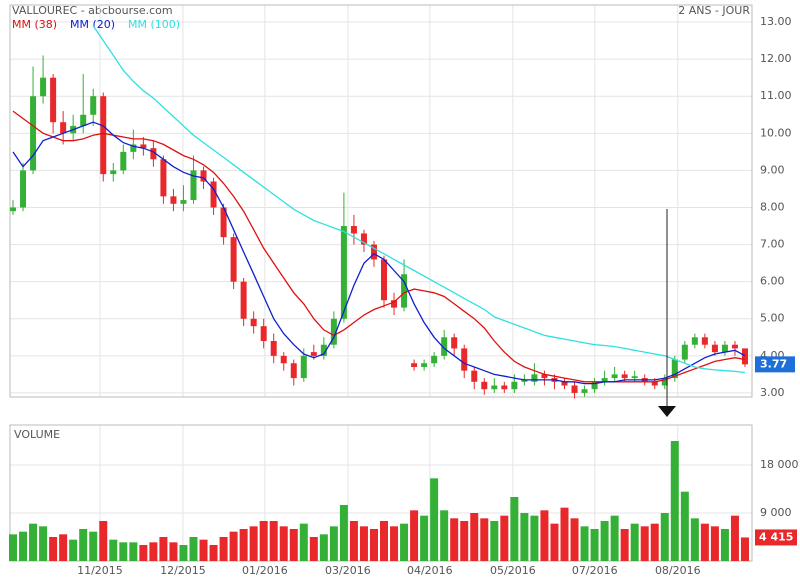 This screenshot has width=800, height=580. I want to click on volume-title: VOLUME, so click(37, 434).